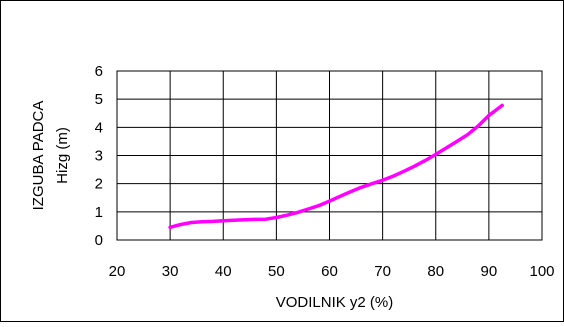 This screenshot has height=327, width=564. Describe the element at coordinates (99, 240) in the screenshot. I see `y-tick-label: 0` at that location.